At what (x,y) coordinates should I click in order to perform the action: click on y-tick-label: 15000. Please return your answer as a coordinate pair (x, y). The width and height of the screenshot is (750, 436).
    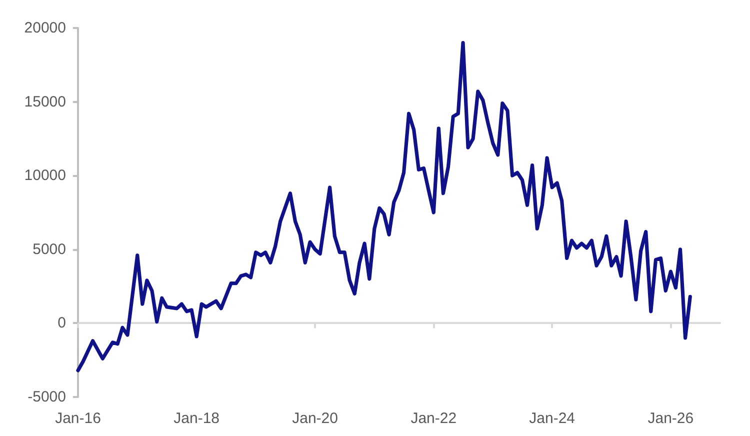
    Looking at the image, I should click on (45, 101).